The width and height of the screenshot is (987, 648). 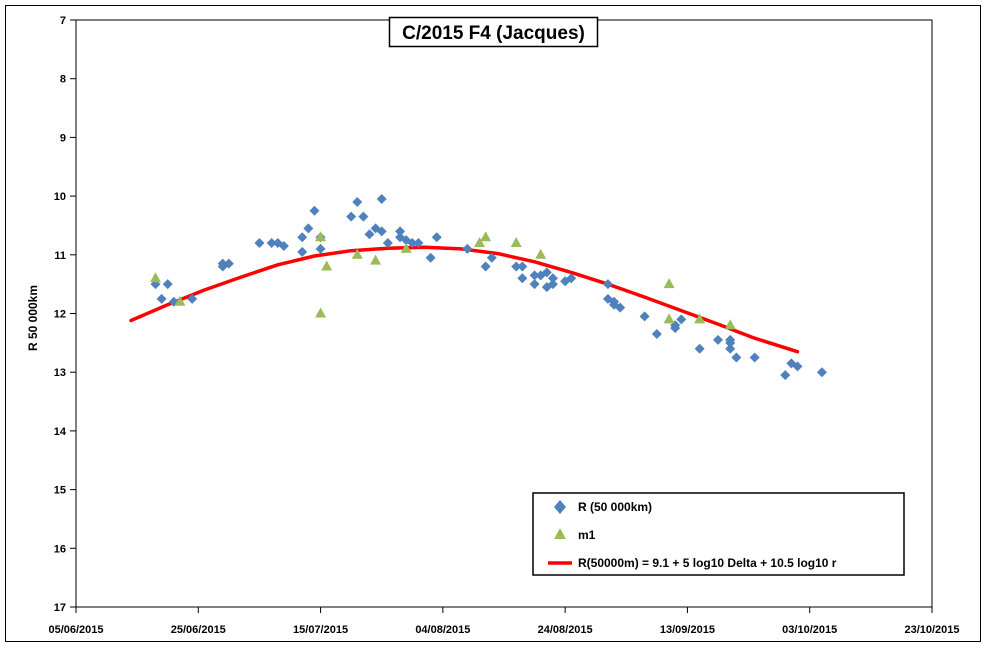 What do you see at coordinates (63, 80) in the screenshot?
I see `y-tick-label: 8` at bounding box center [63, 80].